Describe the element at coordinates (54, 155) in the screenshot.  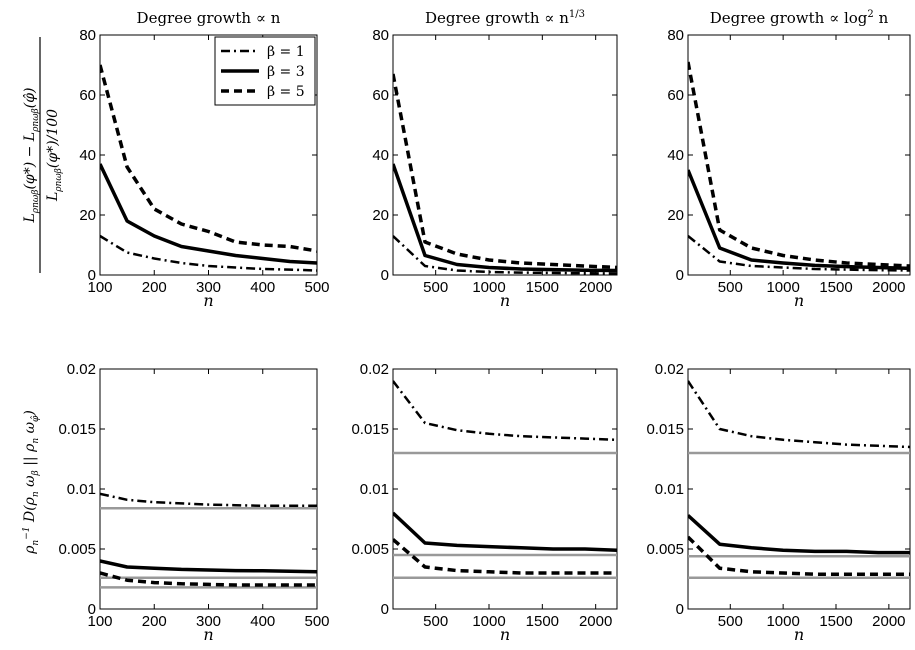
I see `top-ylabel-denominator: Lρnωβ(φ*)/100` at that location.